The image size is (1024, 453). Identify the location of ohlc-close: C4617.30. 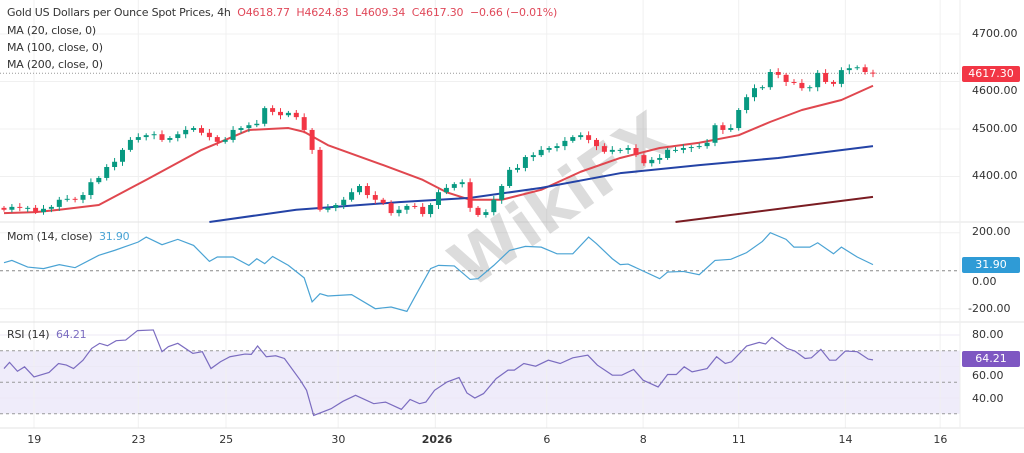
(437, 12).